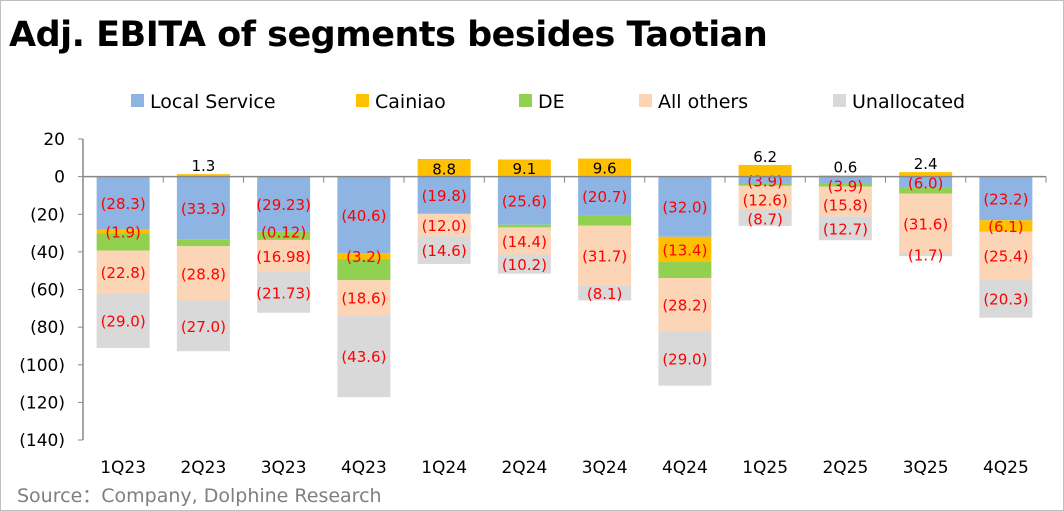 This screenshot has height=511, width=1064. What do you see at coordinates (123, 273) in the screenshot?
I see `data-label: (22.8)` at bounding box center [123, 273].